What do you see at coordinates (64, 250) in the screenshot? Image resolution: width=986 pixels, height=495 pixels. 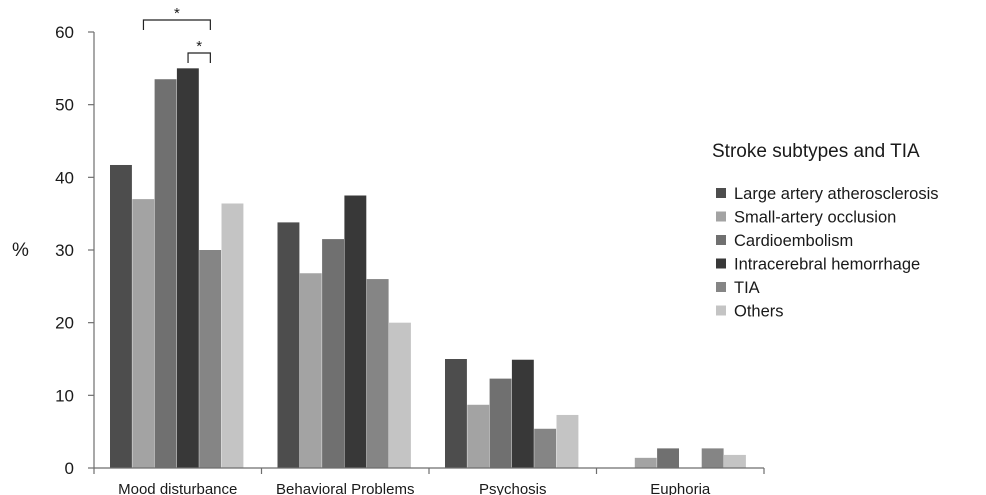 I see `y-tick-label-30: 30` at bounding box center [64, 250].